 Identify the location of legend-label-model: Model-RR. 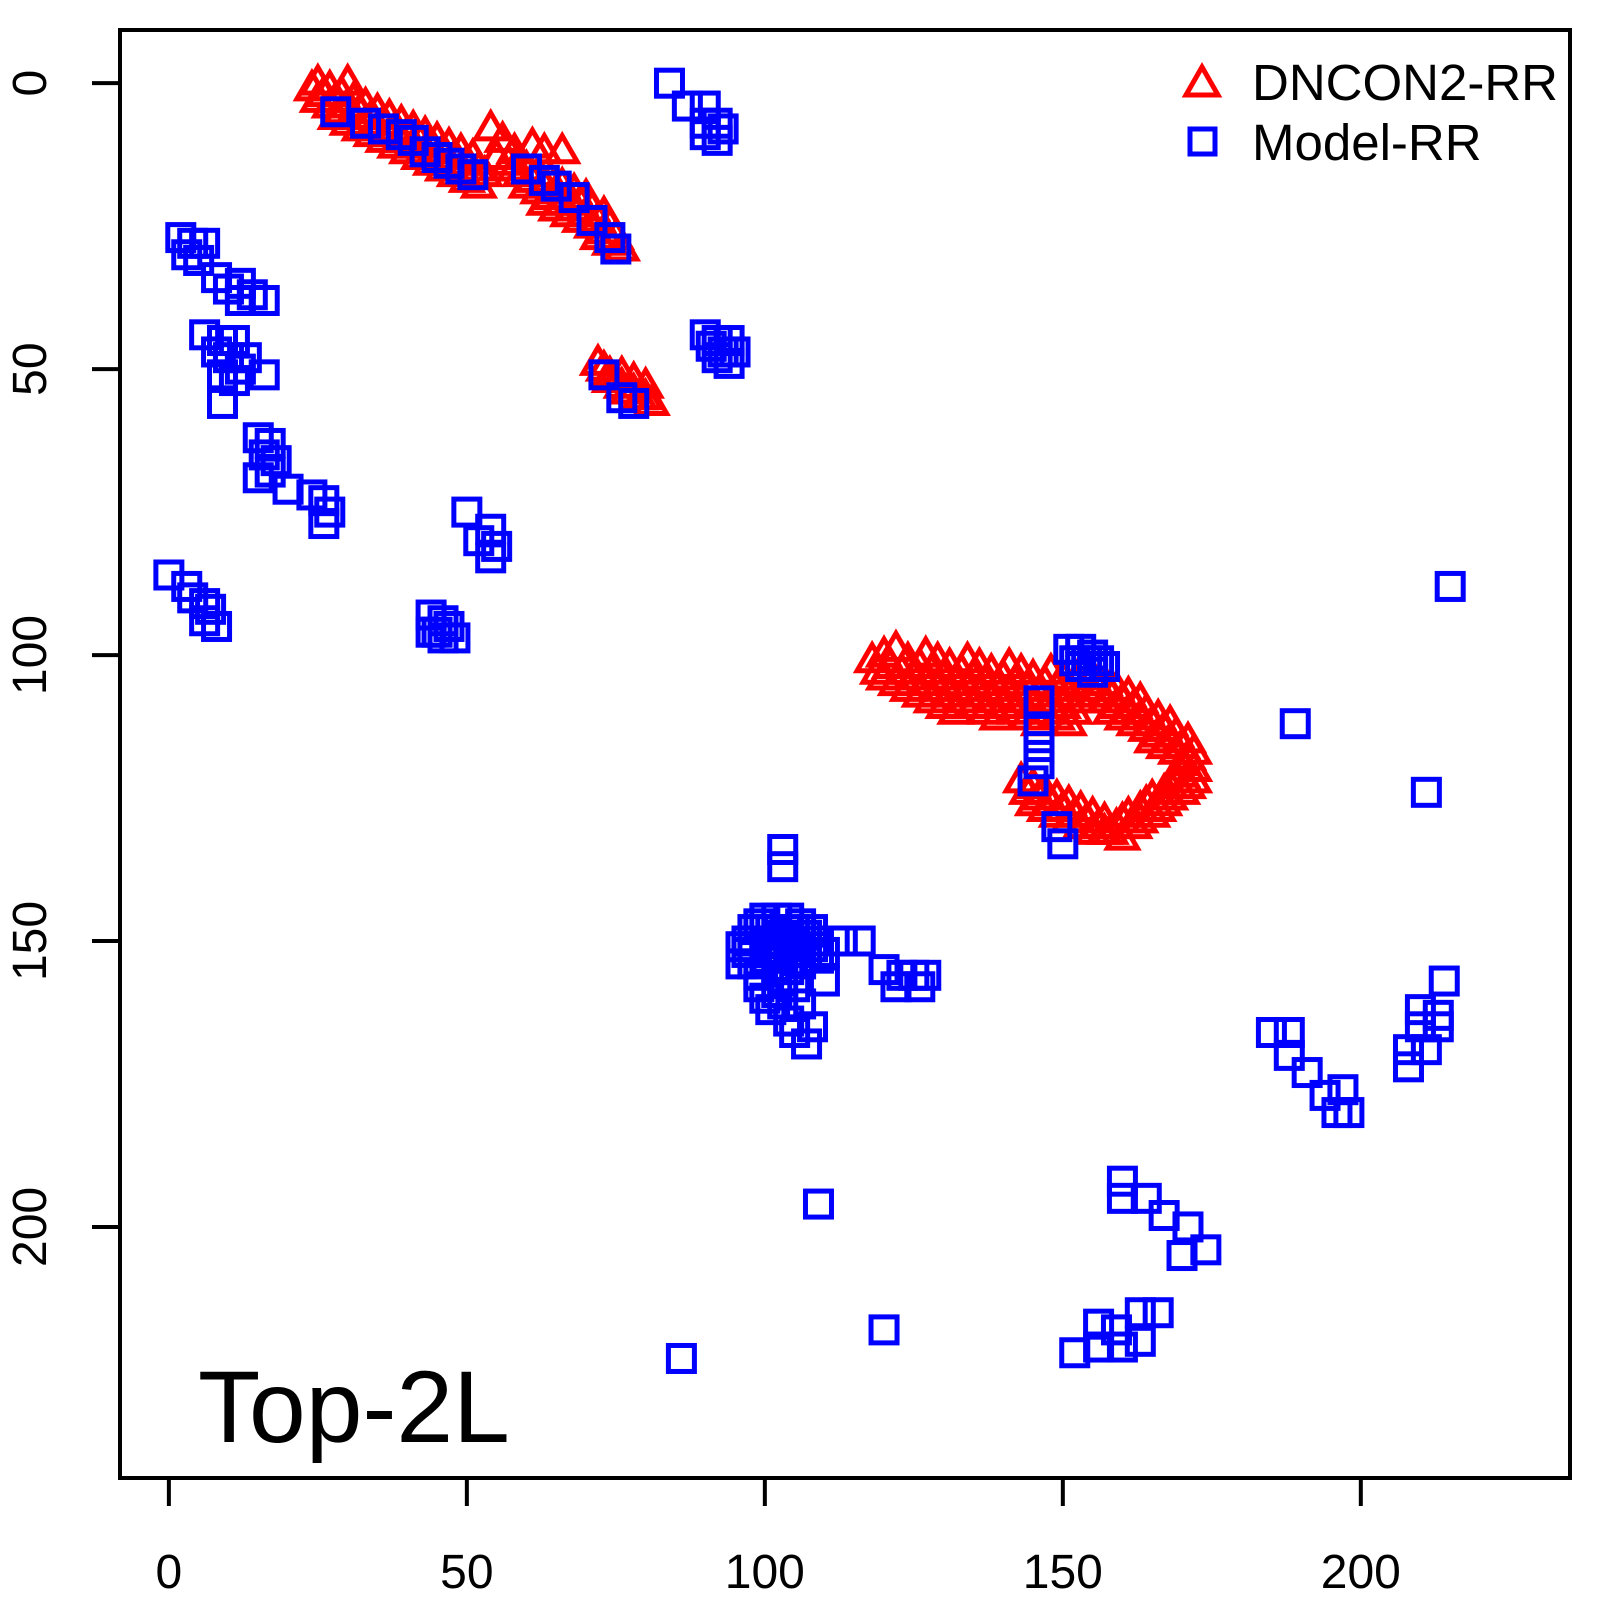
(1367, 142).